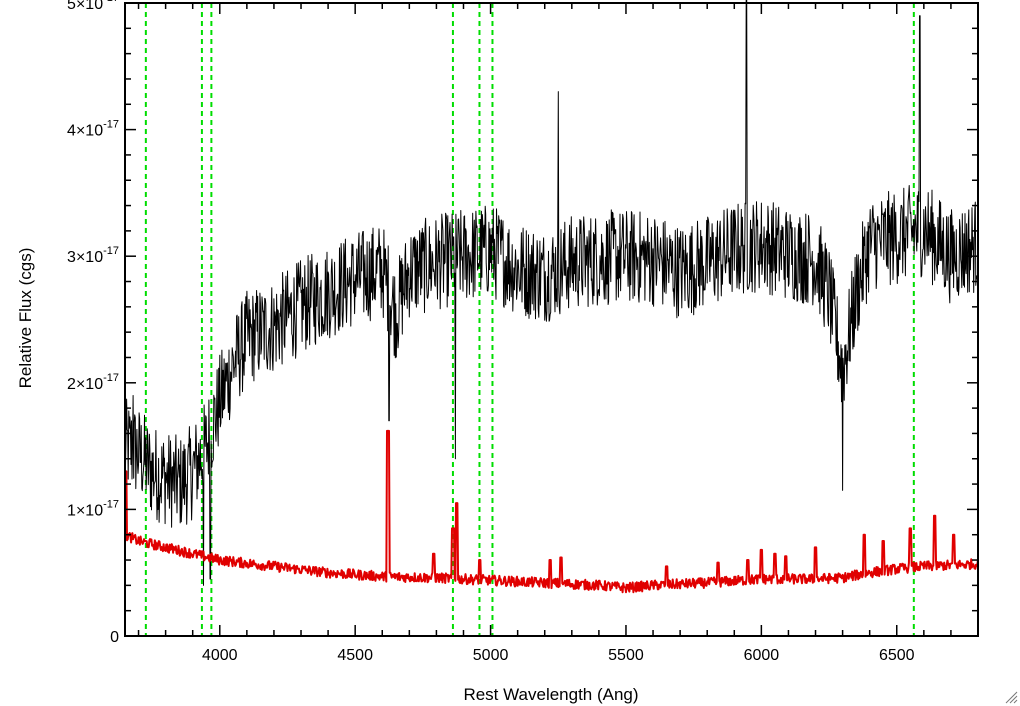 The image size is (1020, 706). What do you see at coordinates (897, 655) in the screenshot?
I see `x-tick-label: 6500` at bounding box center [897, 655].